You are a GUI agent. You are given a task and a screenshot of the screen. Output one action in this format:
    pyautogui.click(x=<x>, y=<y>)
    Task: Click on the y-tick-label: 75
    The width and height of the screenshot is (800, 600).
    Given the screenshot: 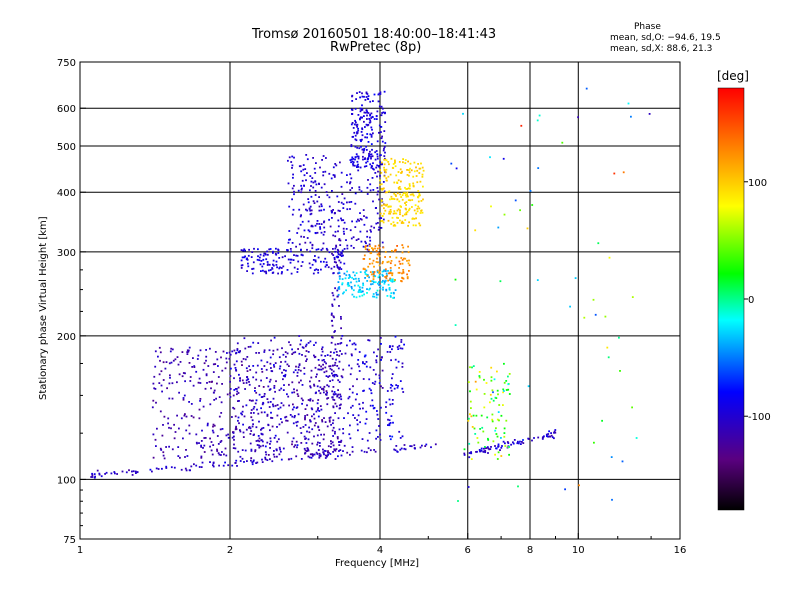 What is the action you would take?
    pyautogui.click(x=69, y=540)
    